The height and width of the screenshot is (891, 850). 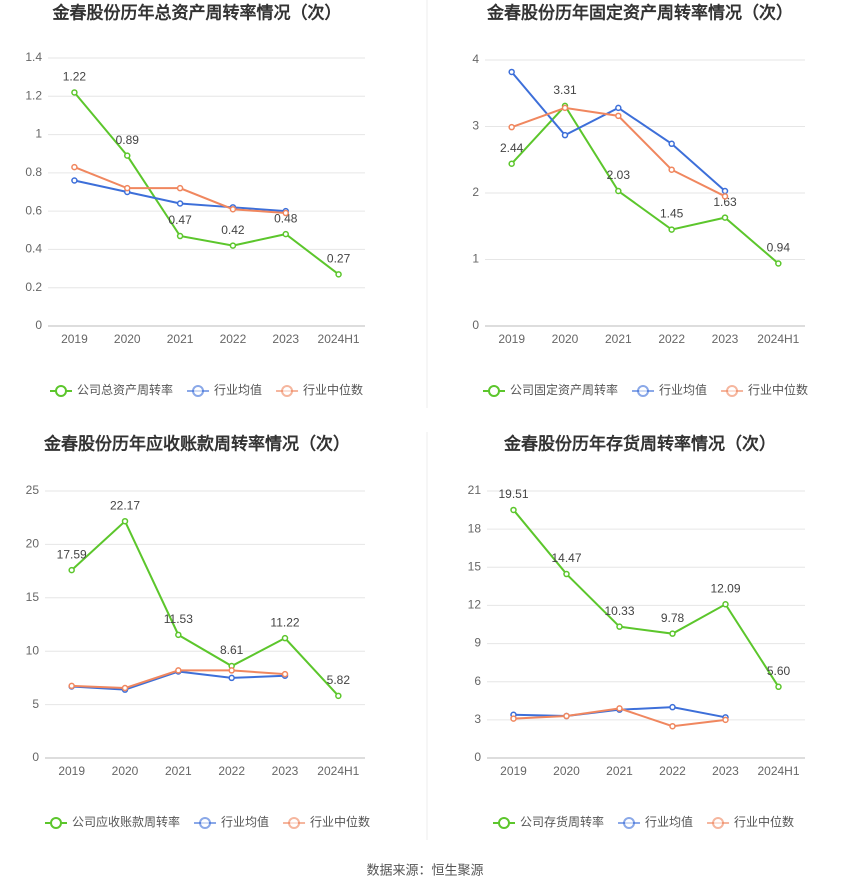 I want to click on y-tick-label: 0.2, so click(x=33, y=287).